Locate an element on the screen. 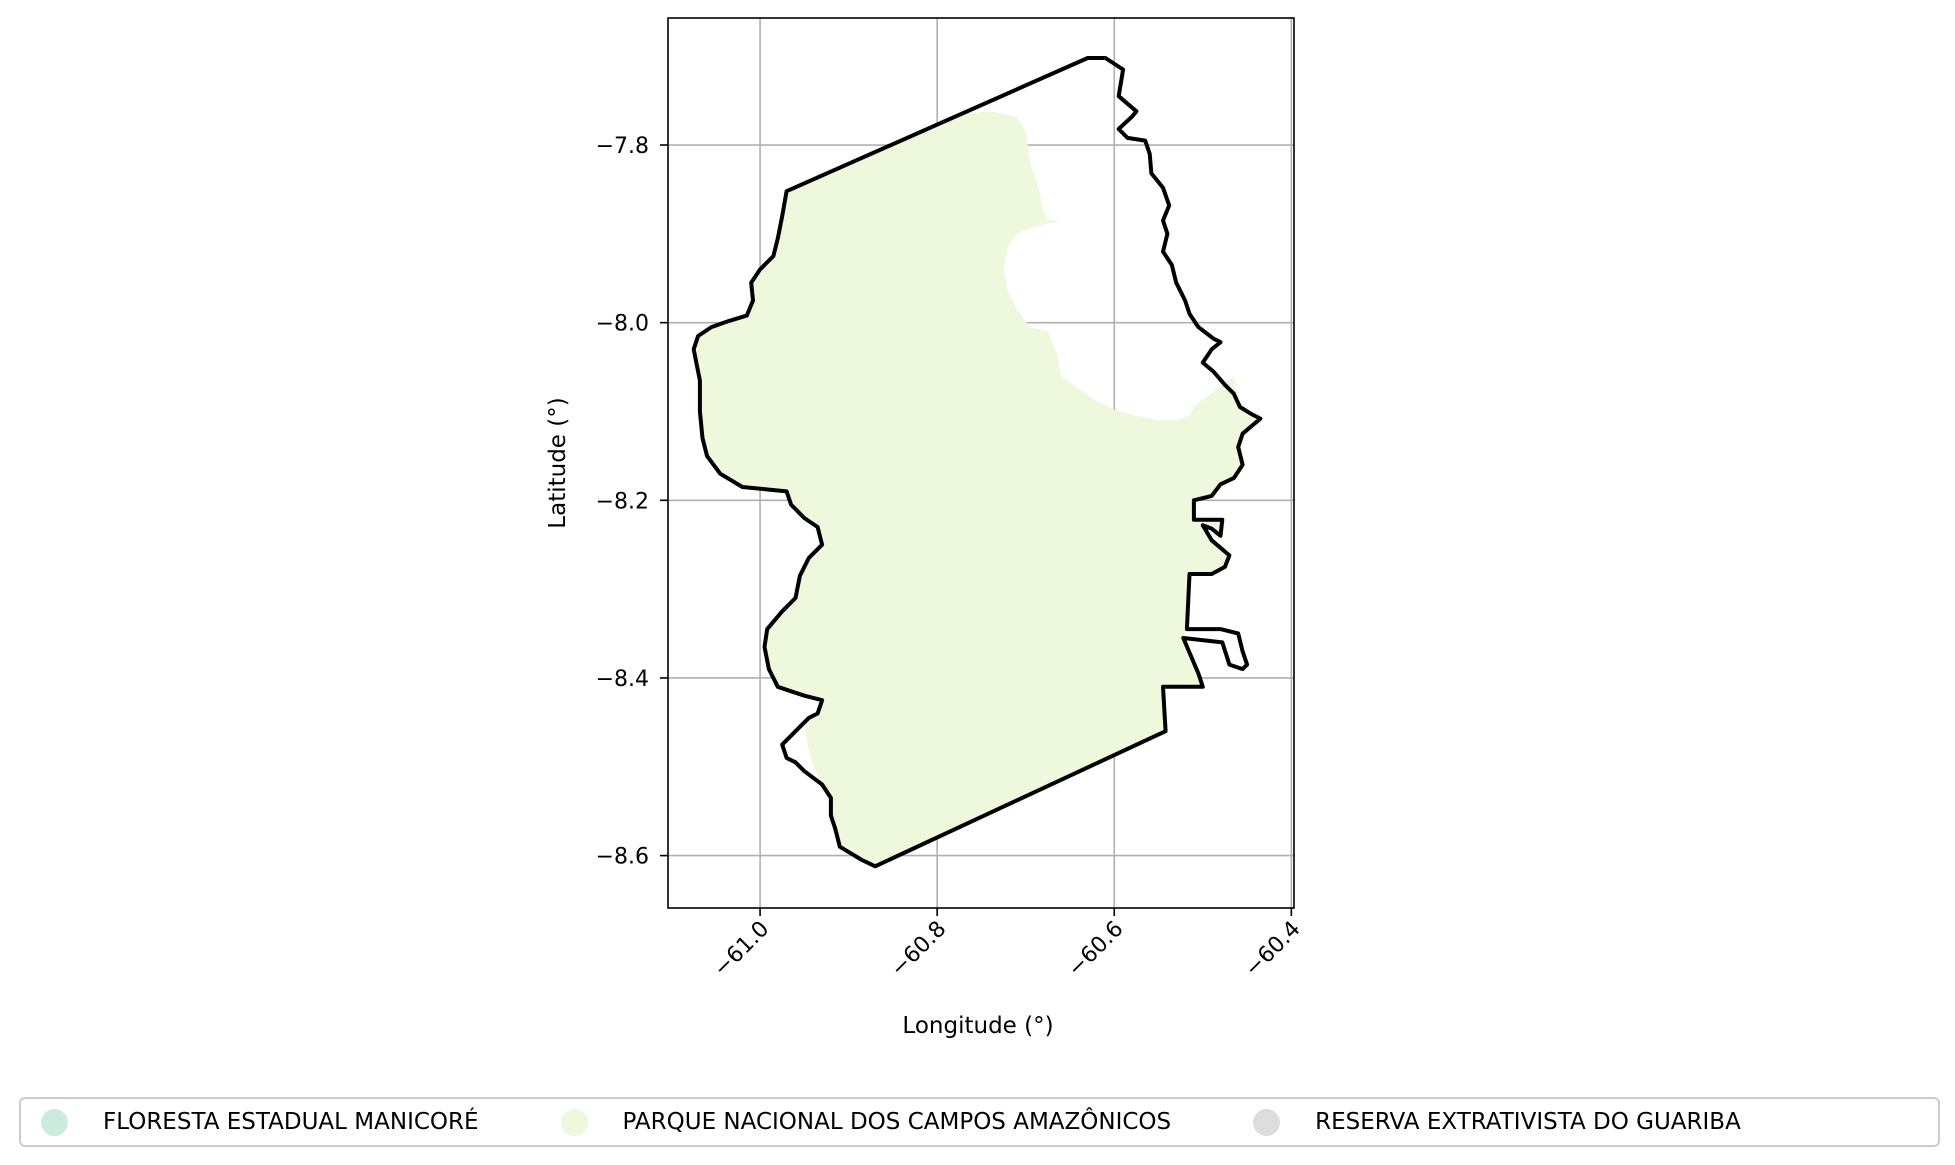  x-tick-label: −60.4 is located at coordinates (1272, 949).